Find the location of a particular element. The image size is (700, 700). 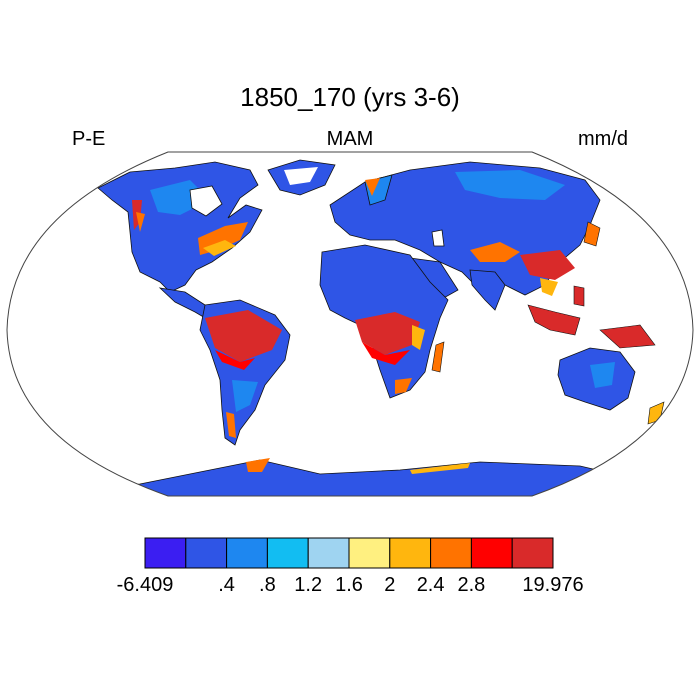

colorbar-label-3: 1.2 is located at coordinates (308, 585).